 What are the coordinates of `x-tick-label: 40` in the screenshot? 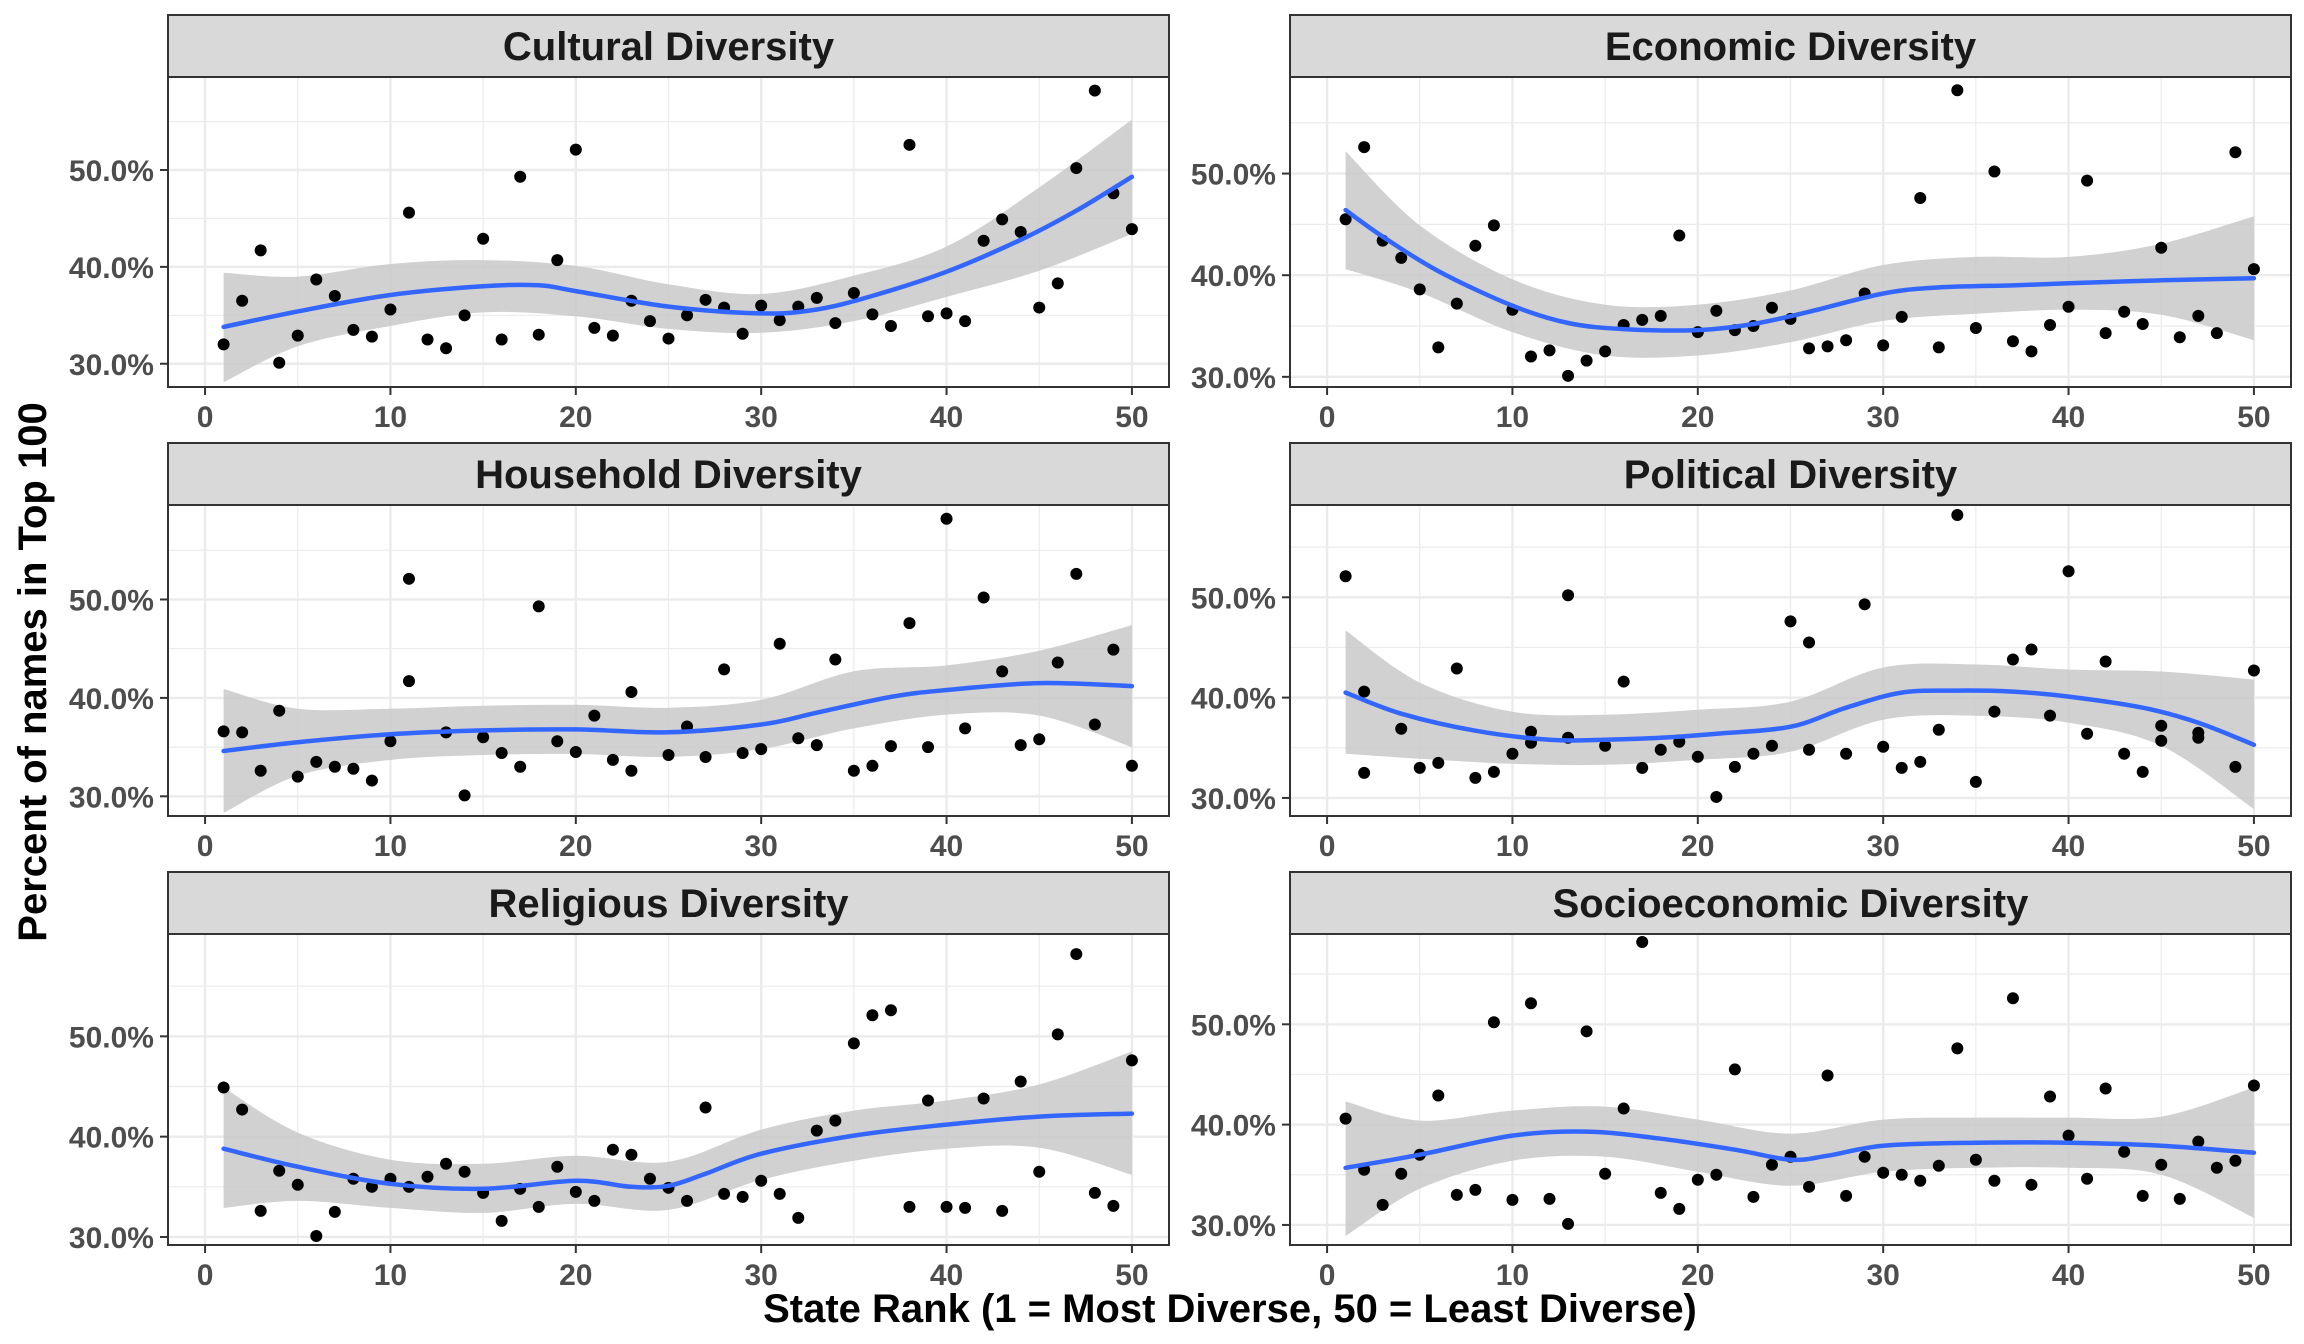 It's located at (946, 417).